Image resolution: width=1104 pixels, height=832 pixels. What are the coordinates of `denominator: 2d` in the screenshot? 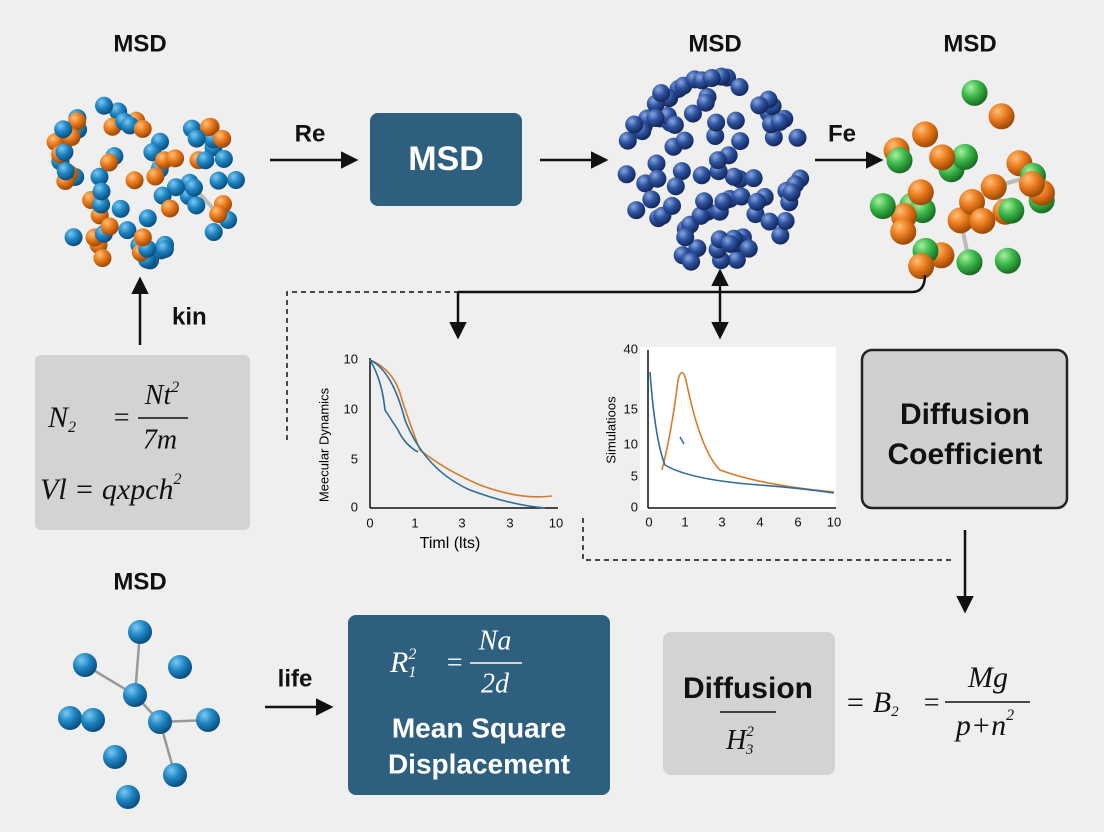 It's located at (495, 683).